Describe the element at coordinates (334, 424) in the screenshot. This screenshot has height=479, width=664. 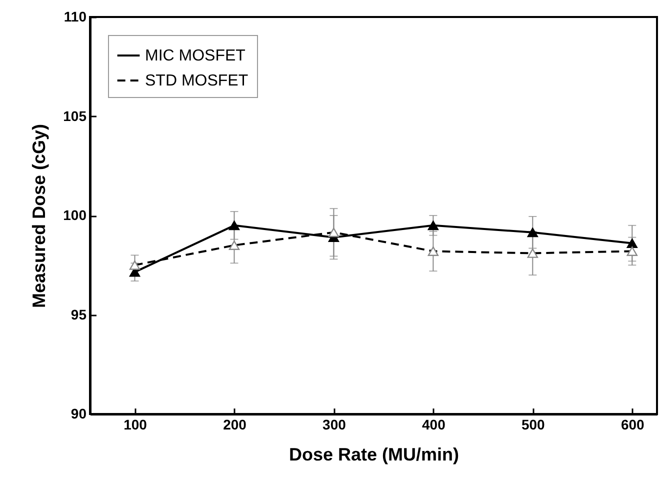
I see `x-tick-label: 300` at that location.